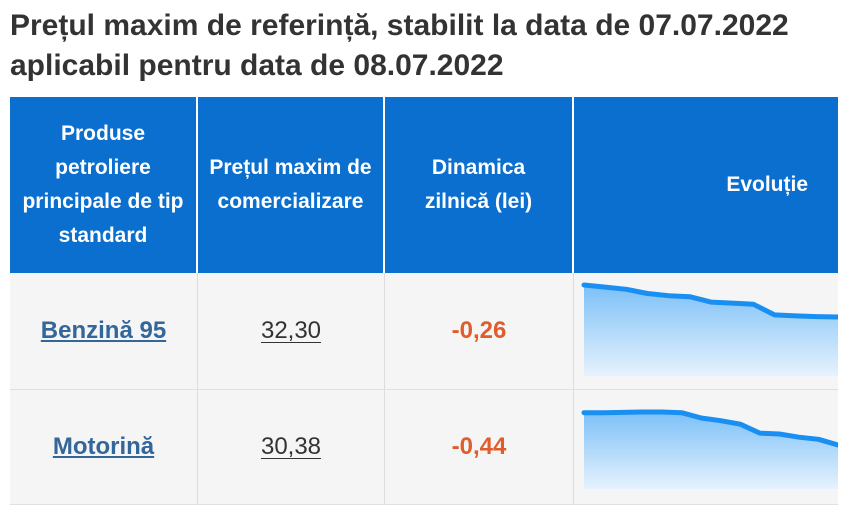 This screenshot has height=514, width=850. I want to click on table-row-dynamic-cell: -0,44, so click(479, 447).